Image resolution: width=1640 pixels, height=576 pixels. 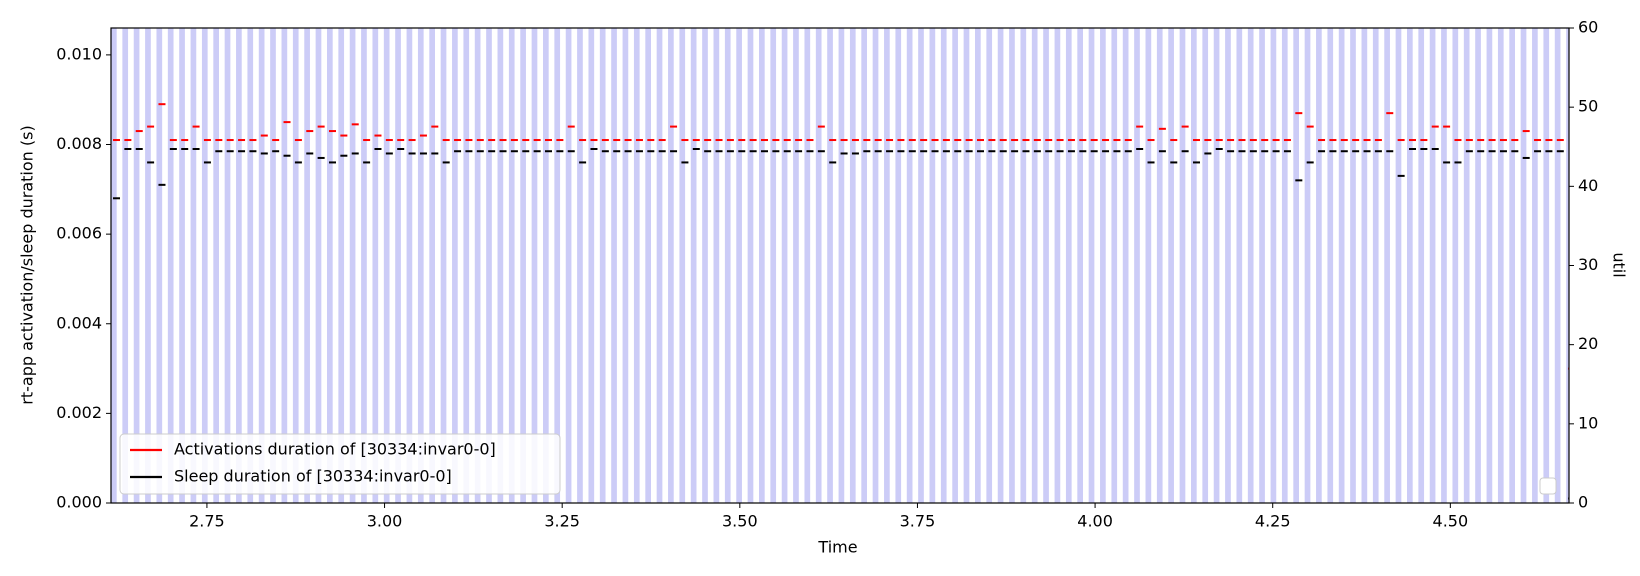 I want to click on y2-tick-label: 0, so click(x=1583, y=502).